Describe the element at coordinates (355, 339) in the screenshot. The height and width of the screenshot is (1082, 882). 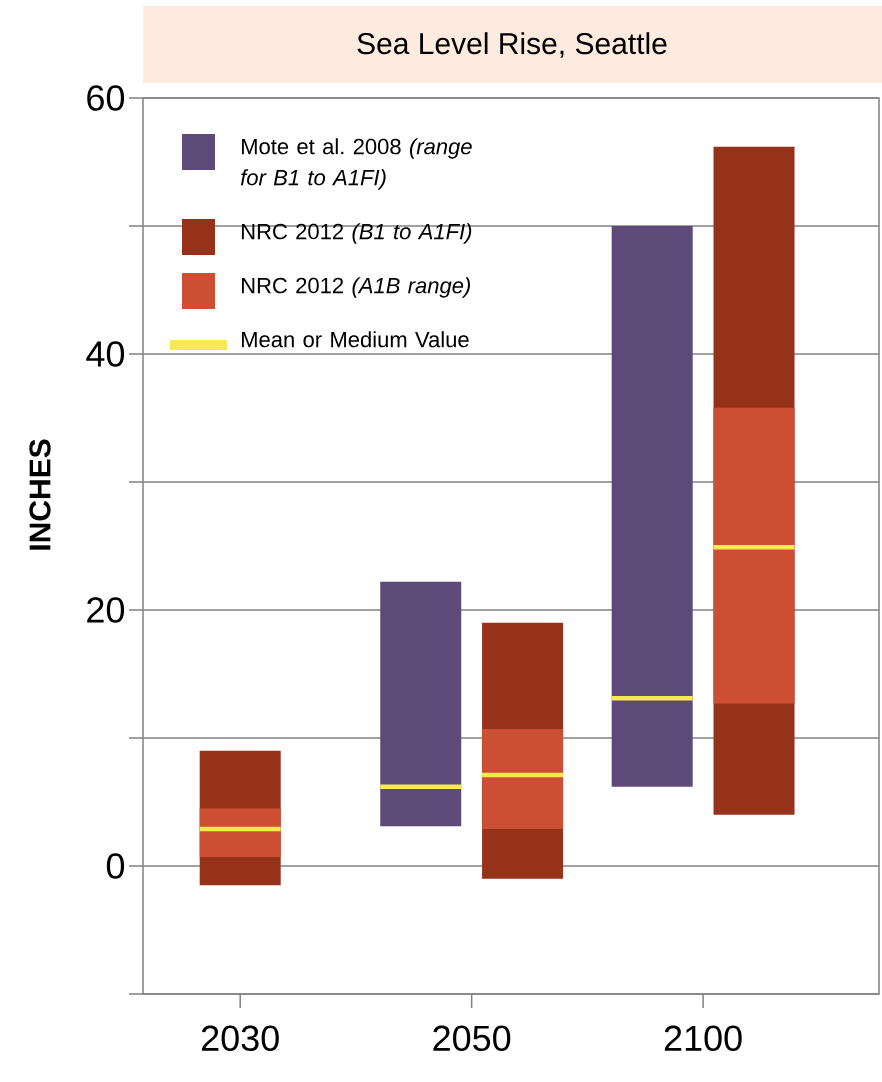
I see `legend-label: Mean or Medium Value` at that location.